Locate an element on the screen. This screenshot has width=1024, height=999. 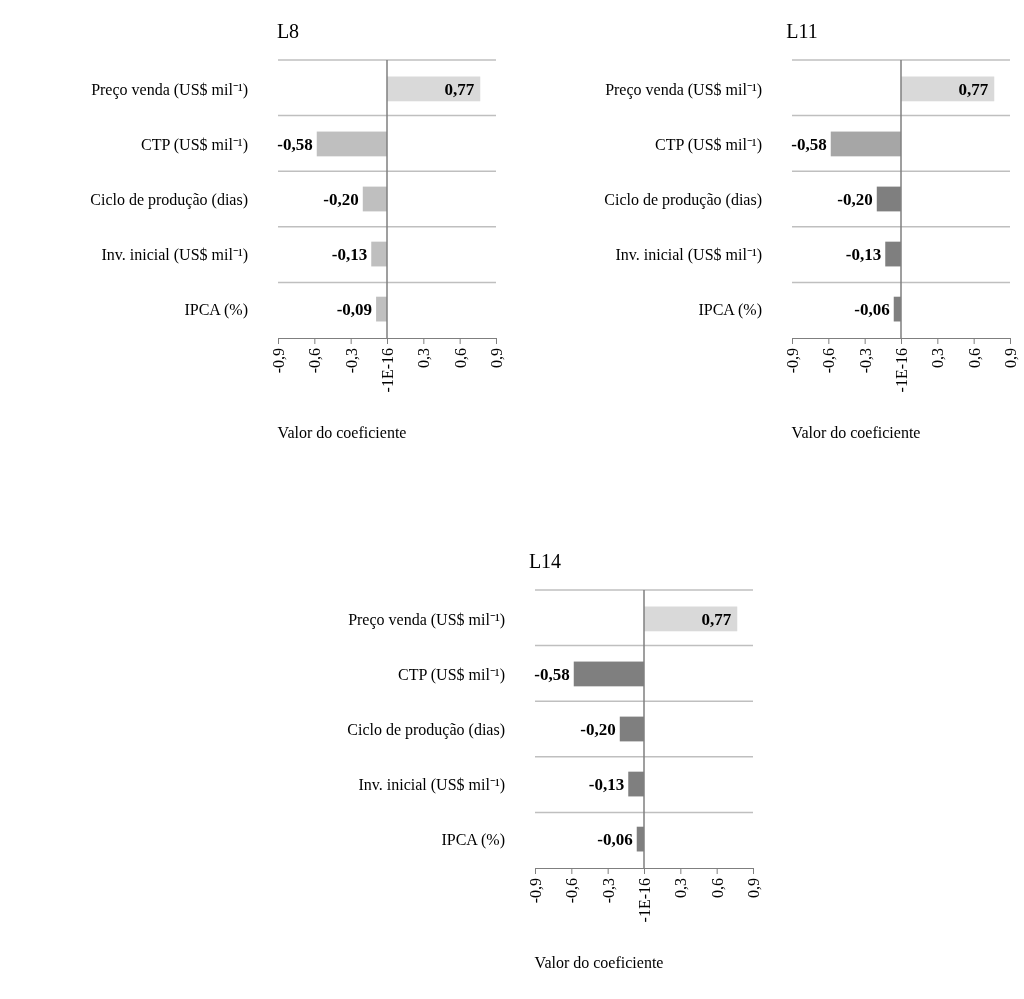
data-label: -0,09 is located at coordinates (354, 310).